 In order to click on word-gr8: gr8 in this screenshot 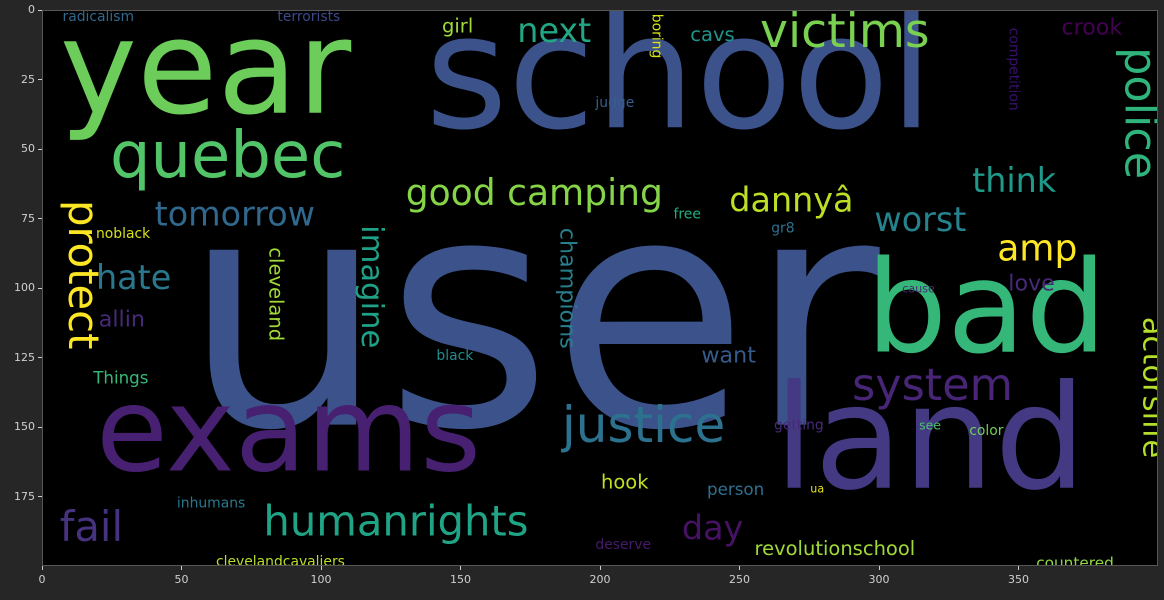, I will do `click(783, 228)`.